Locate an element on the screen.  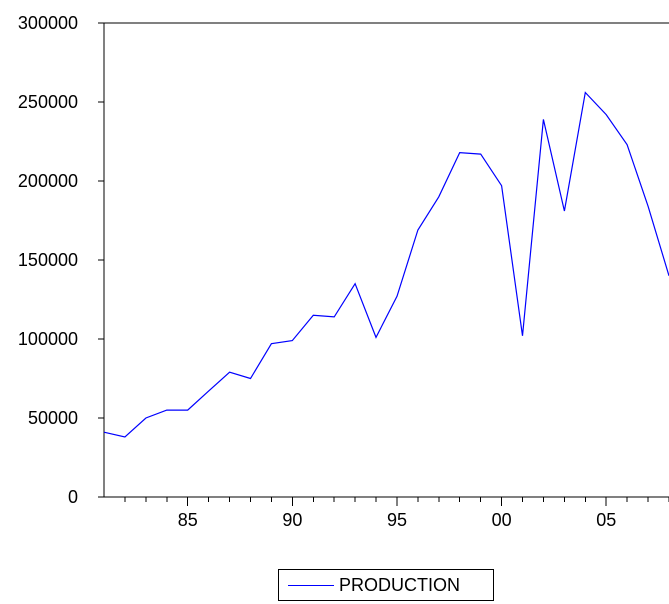
x-tick-labels: 85 90 95 00 05 is located at coordinates (397, 520).